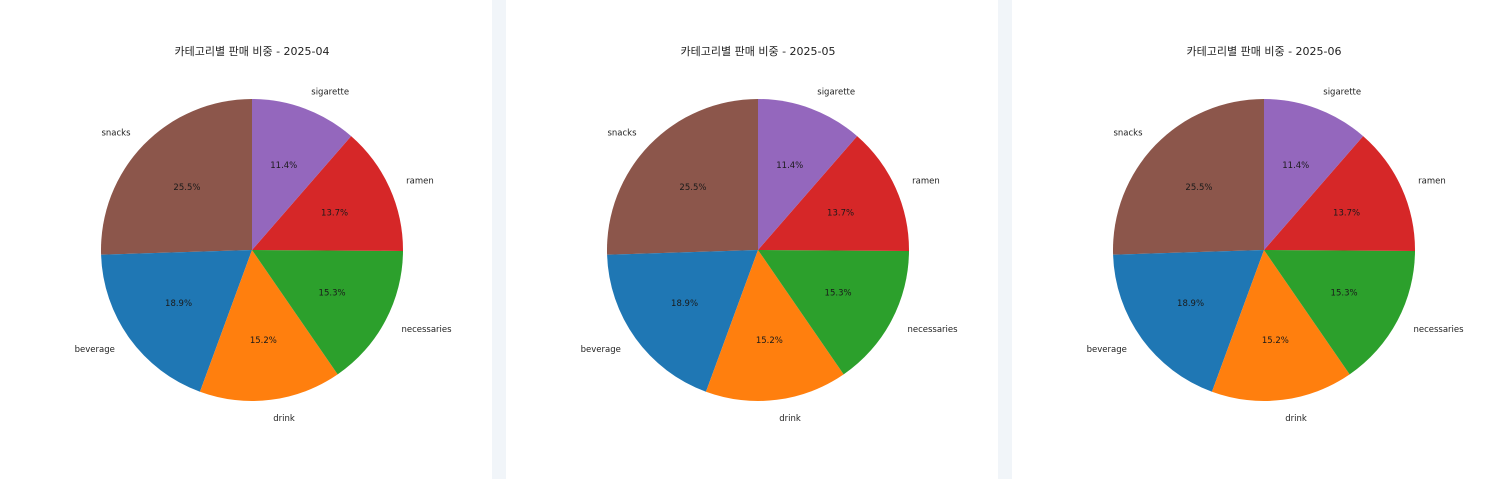 The height and width of the screenshot is (479, 1502). I want to click on chart-title: 카테고리별 판매 비중 - 2025-06, so click(1264, 51).